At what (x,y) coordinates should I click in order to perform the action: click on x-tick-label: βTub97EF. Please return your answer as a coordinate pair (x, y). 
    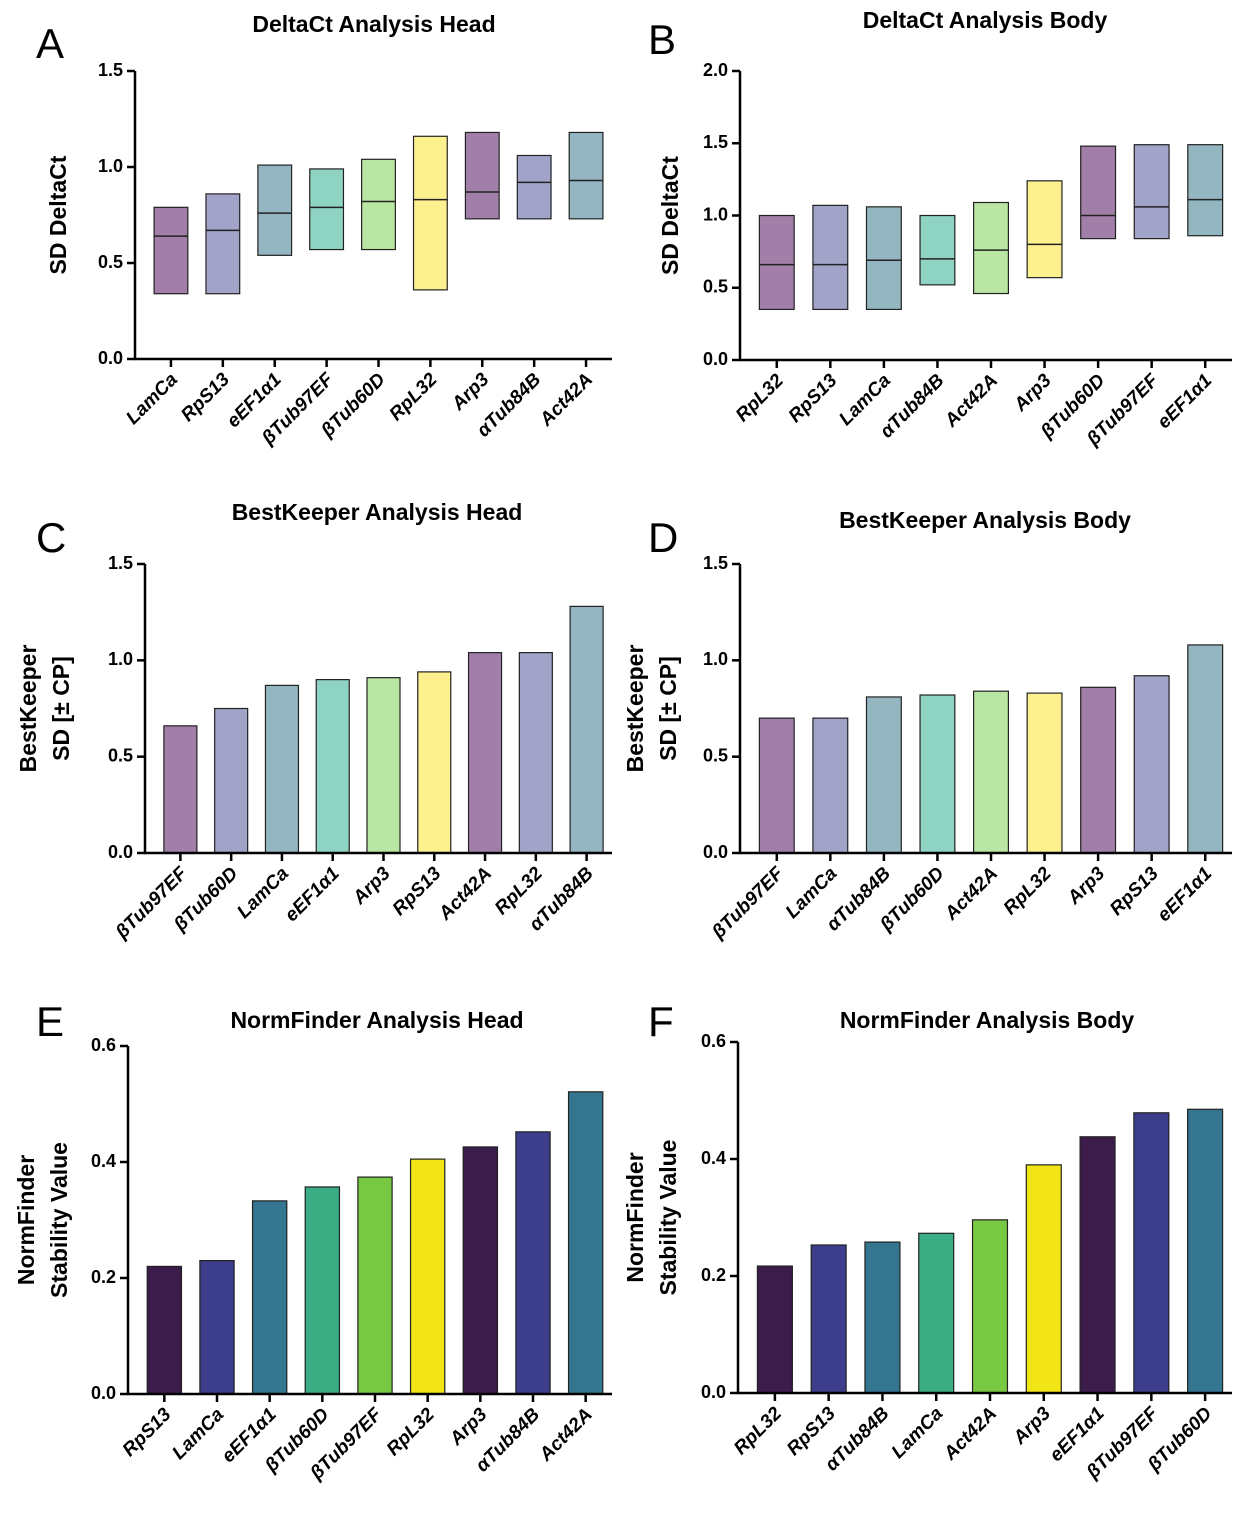
    Looking at the image, I should click on (747, 902).